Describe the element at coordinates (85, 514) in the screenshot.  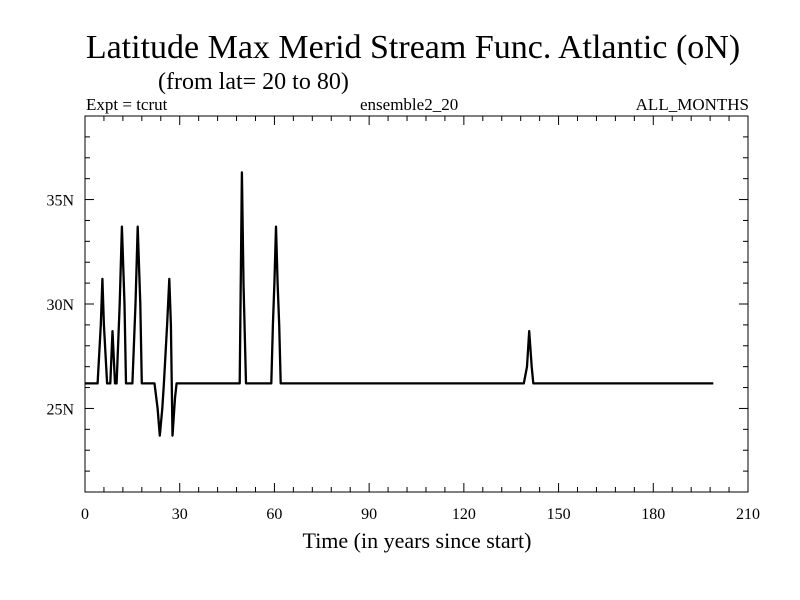
I see `x-tick-label: 0` at that location.